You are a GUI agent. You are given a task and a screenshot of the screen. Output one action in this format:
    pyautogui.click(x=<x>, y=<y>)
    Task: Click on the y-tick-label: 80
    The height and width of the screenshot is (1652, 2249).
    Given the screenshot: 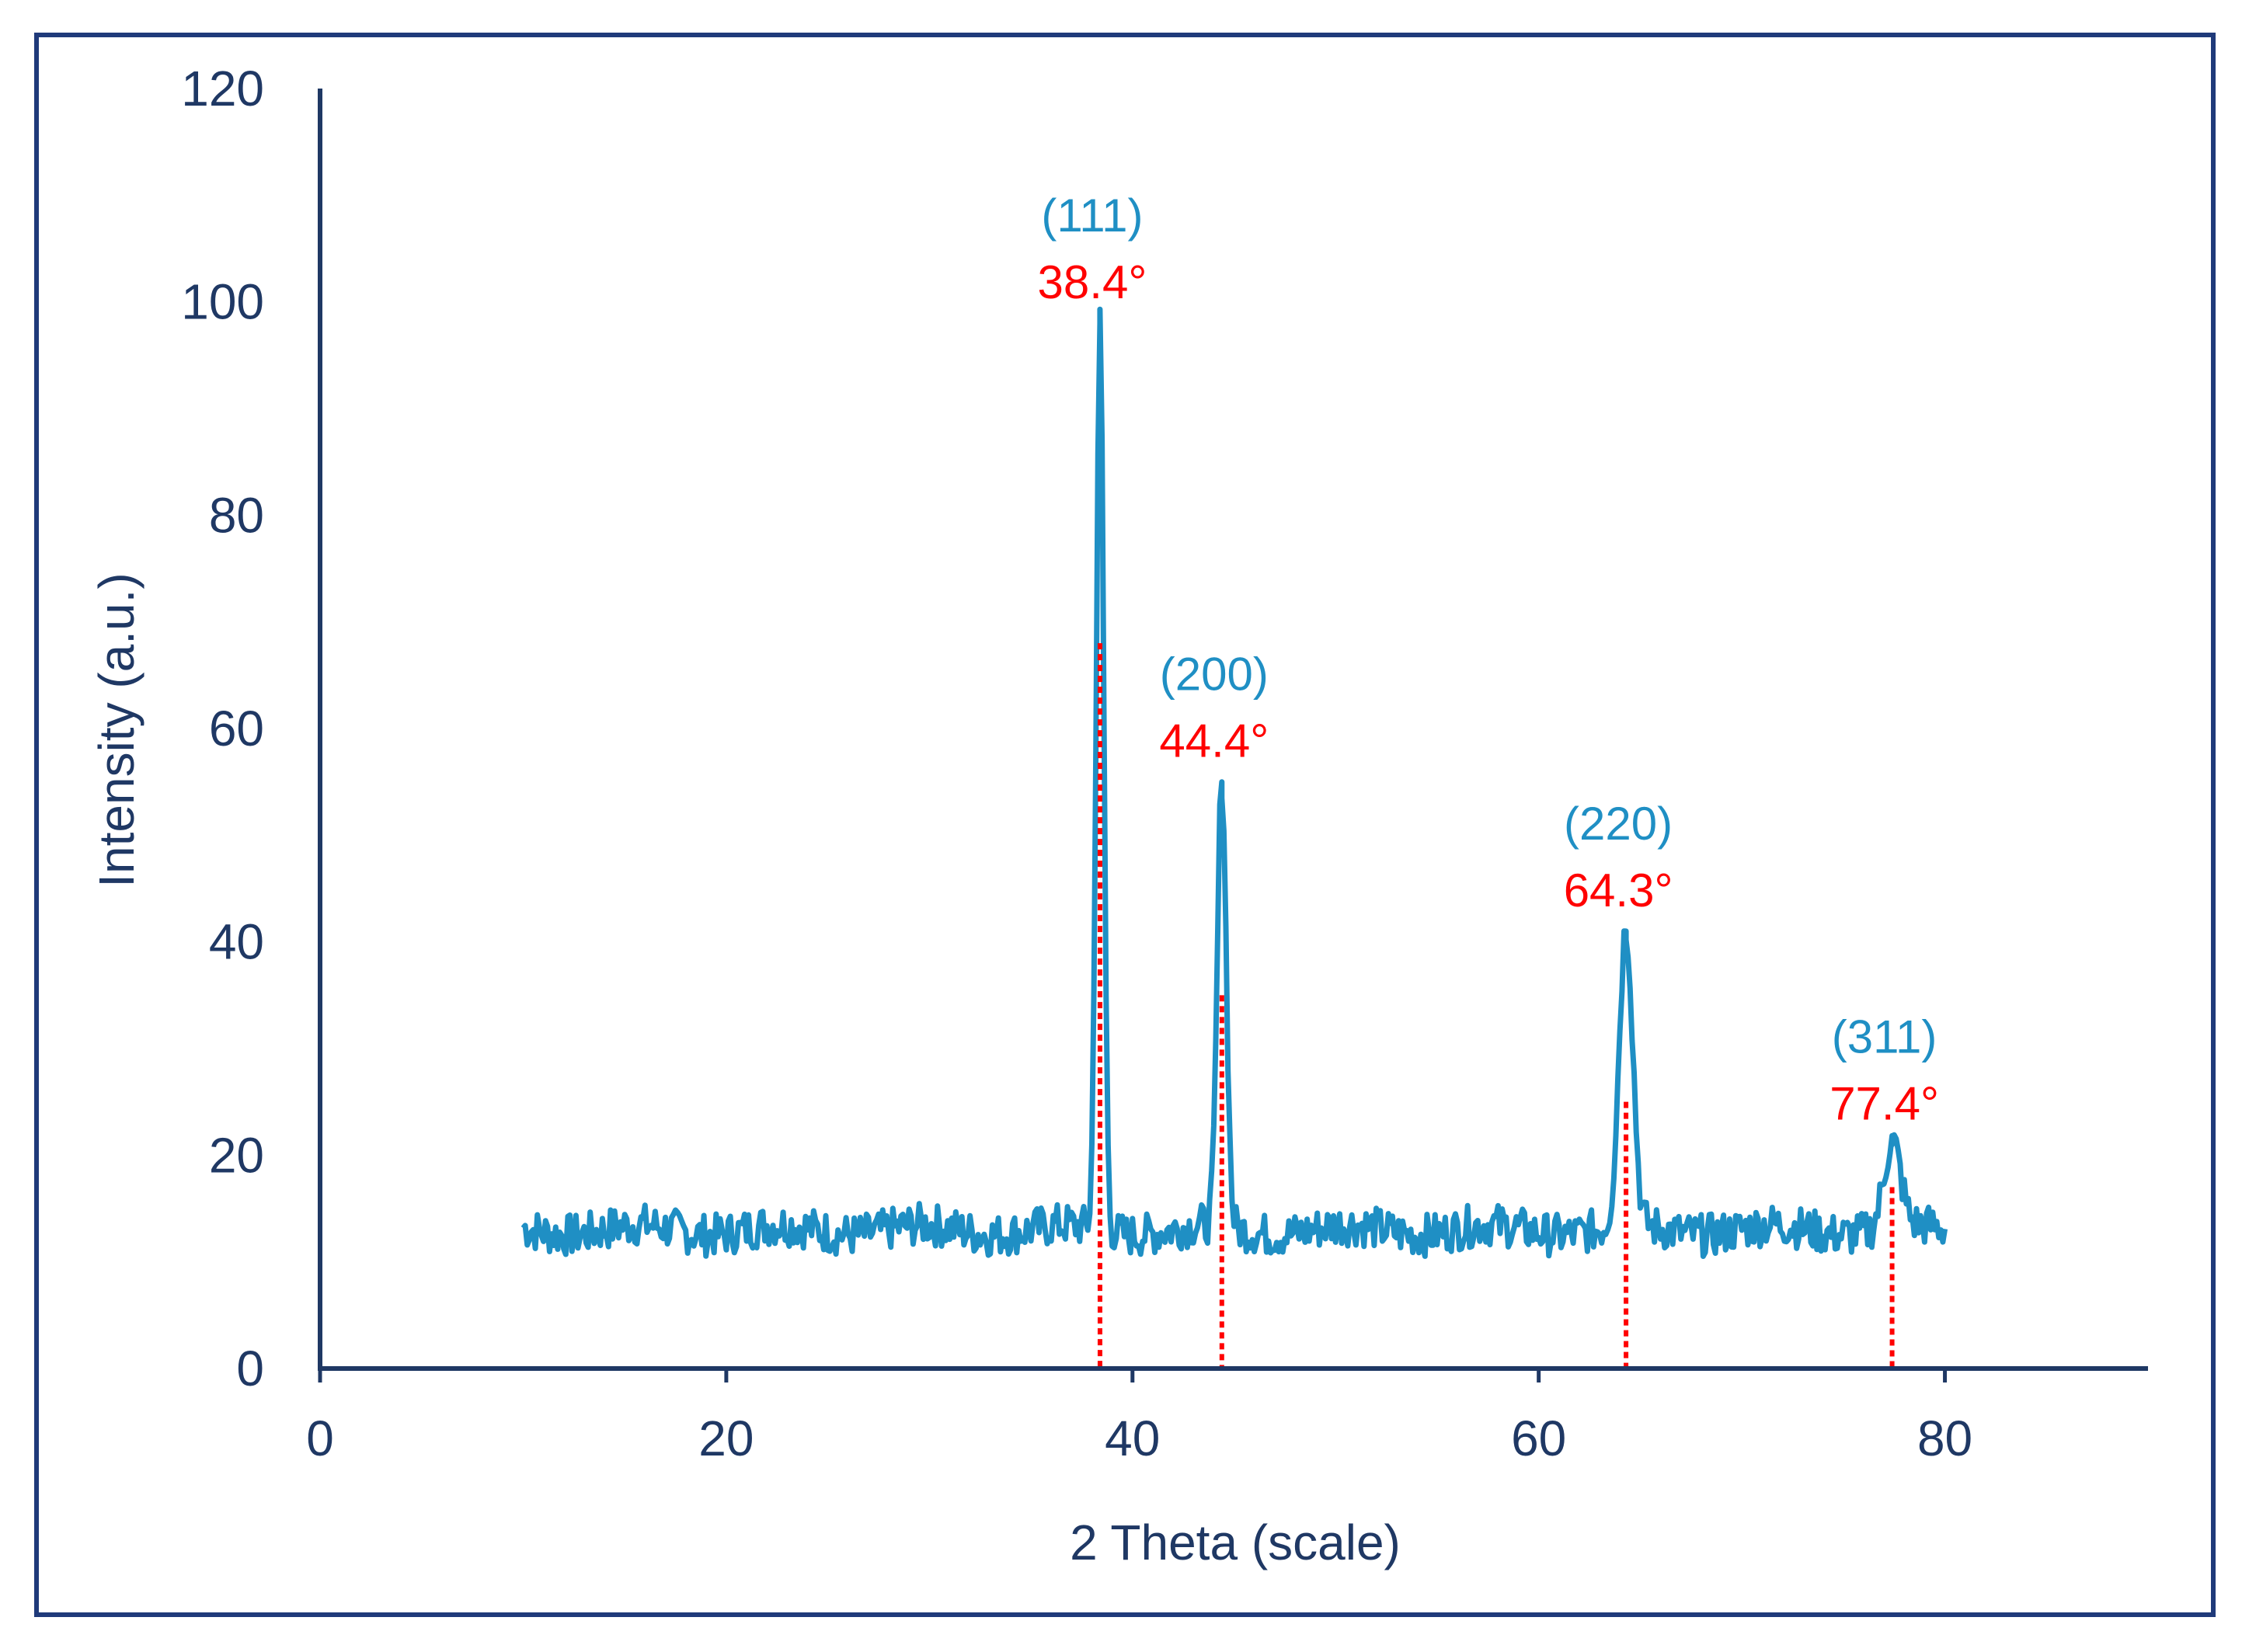 What is the action you would take?
    pyautogui.click(x=236, y=515)
    